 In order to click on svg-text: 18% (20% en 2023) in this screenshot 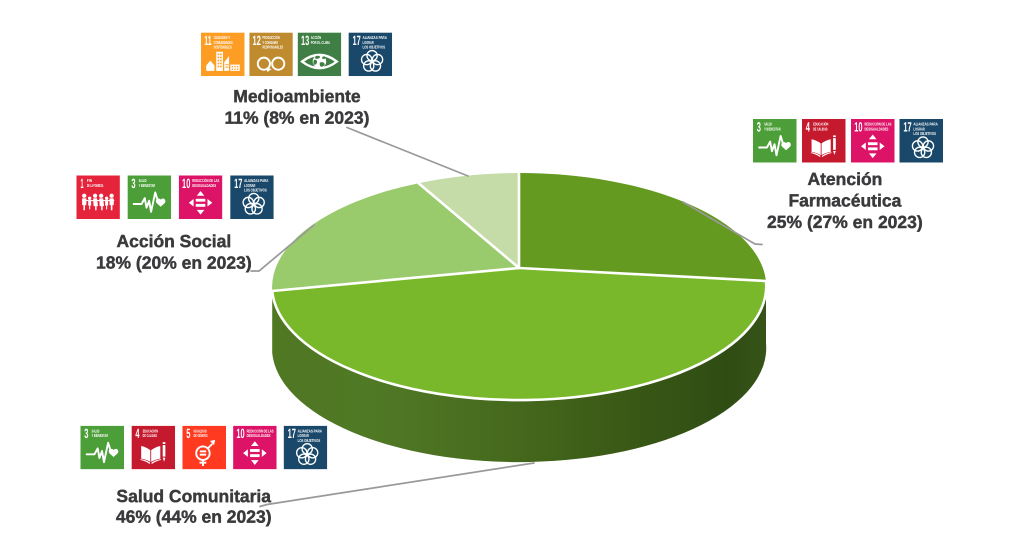, I will do `click(174, 263)`.